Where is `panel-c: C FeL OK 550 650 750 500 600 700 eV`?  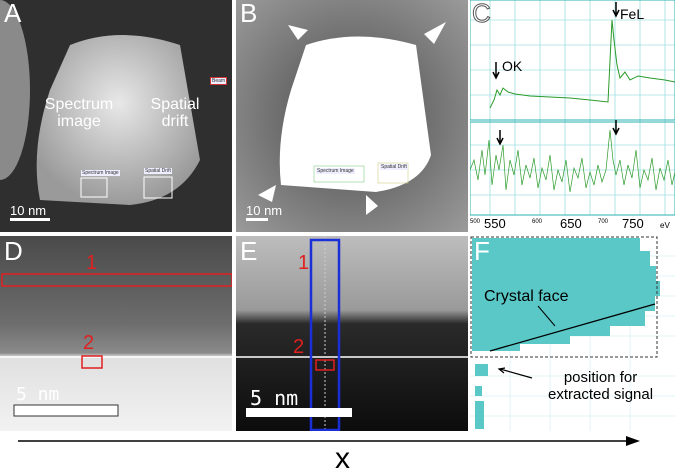
panel-c: C FeL OK 550 650 750 500 600 700 eV is located at coordinates (572, 116).